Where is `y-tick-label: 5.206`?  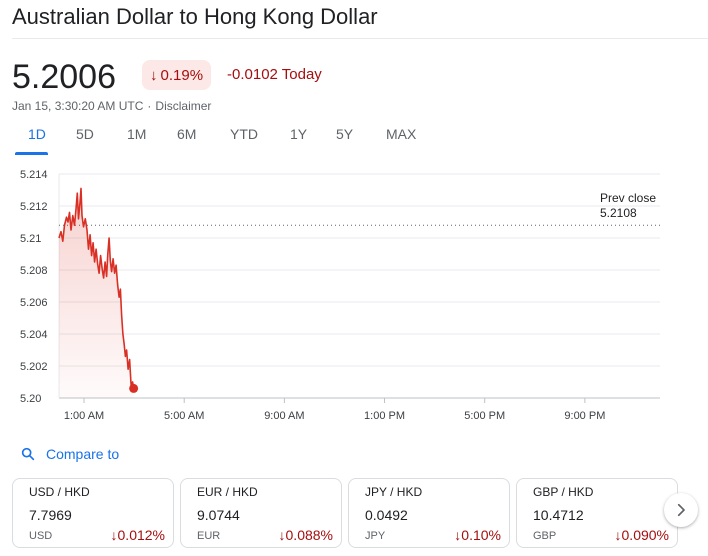 y-tick-label: 5.206 is located at coordinates (34, 303).